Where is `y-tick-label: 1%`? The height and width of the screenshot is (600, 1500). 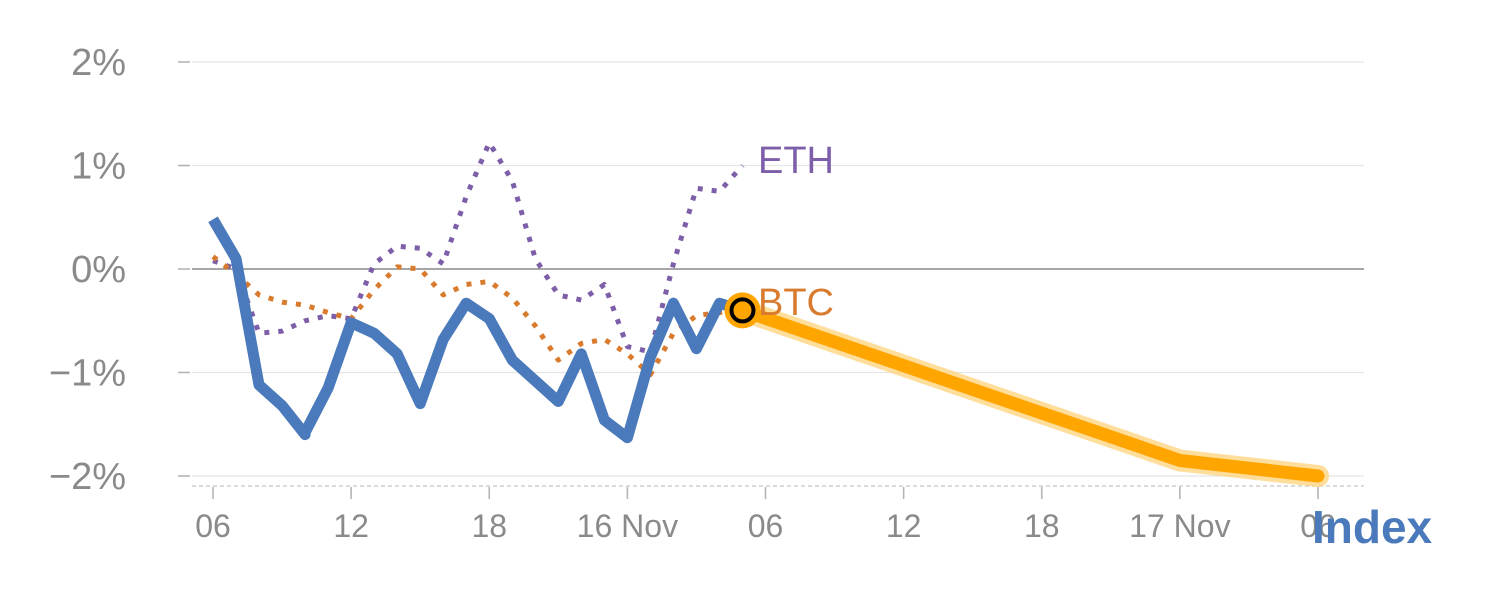 y-tick-label: 1% is located at coordinates (98, 167).